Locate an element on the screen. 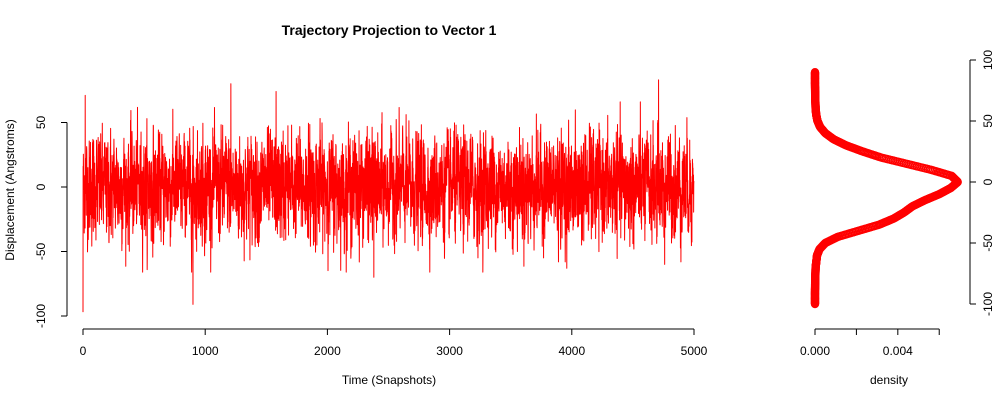  x-axis: 0 1000 2000 3000 4000 5000 is located at coordinates (394, 343).